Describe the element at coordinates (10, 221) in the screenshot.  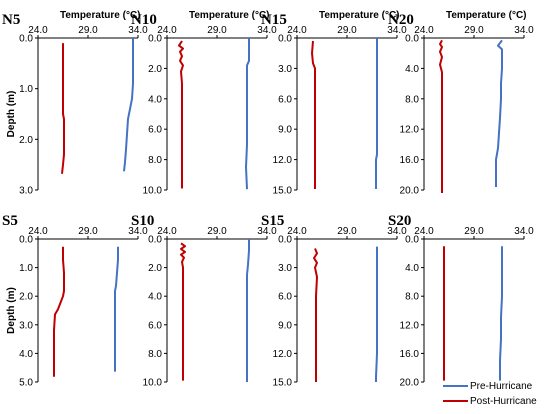
I see `panel-title-s5: S5` at that location.